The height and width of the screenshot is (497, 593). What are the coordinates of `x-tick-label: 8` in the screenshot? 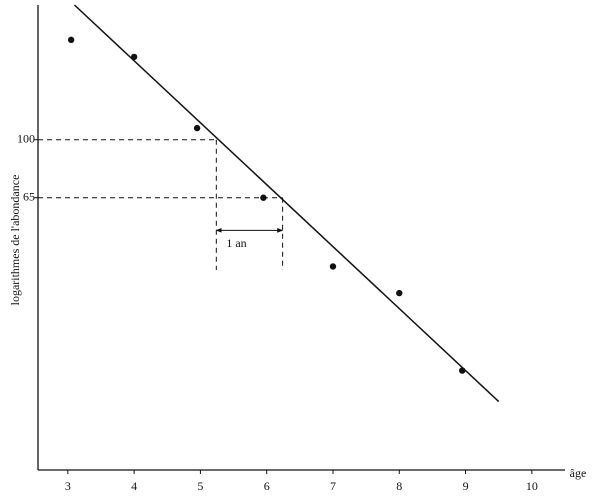 It's located at (399, 486).